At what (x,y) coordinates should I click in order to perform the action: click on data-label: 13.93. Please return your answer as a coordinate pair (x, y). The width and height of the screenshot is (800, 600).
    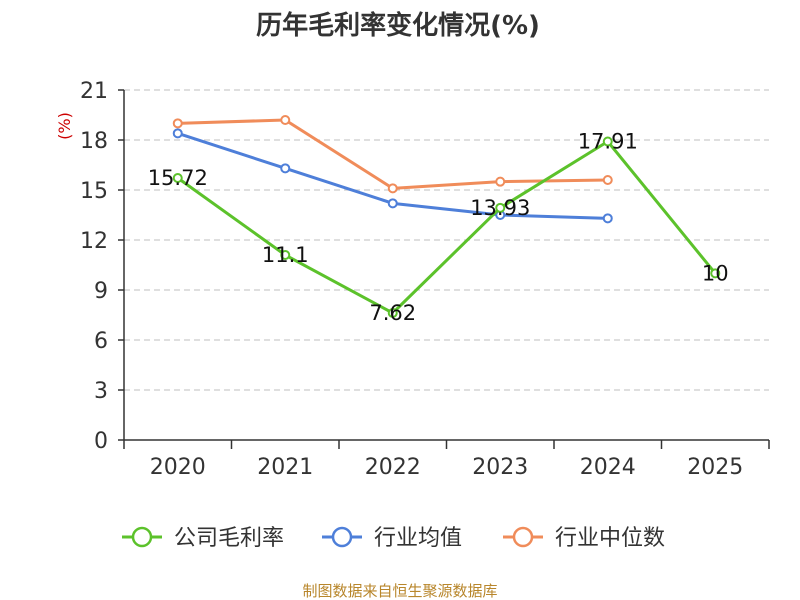
    Looking at the image, I should click on (500, 208).